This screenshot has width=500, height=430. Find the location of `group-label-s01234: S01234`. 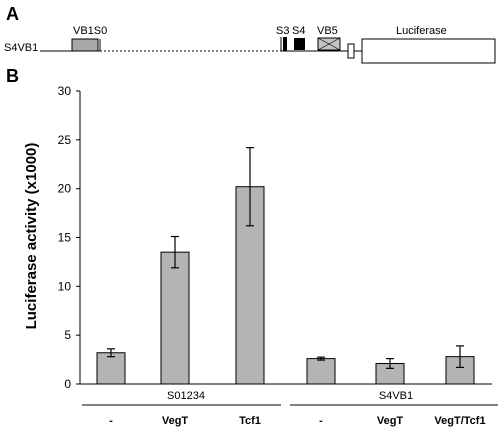

group-label-s01234: S01234 is located at coordinates (186, 396).